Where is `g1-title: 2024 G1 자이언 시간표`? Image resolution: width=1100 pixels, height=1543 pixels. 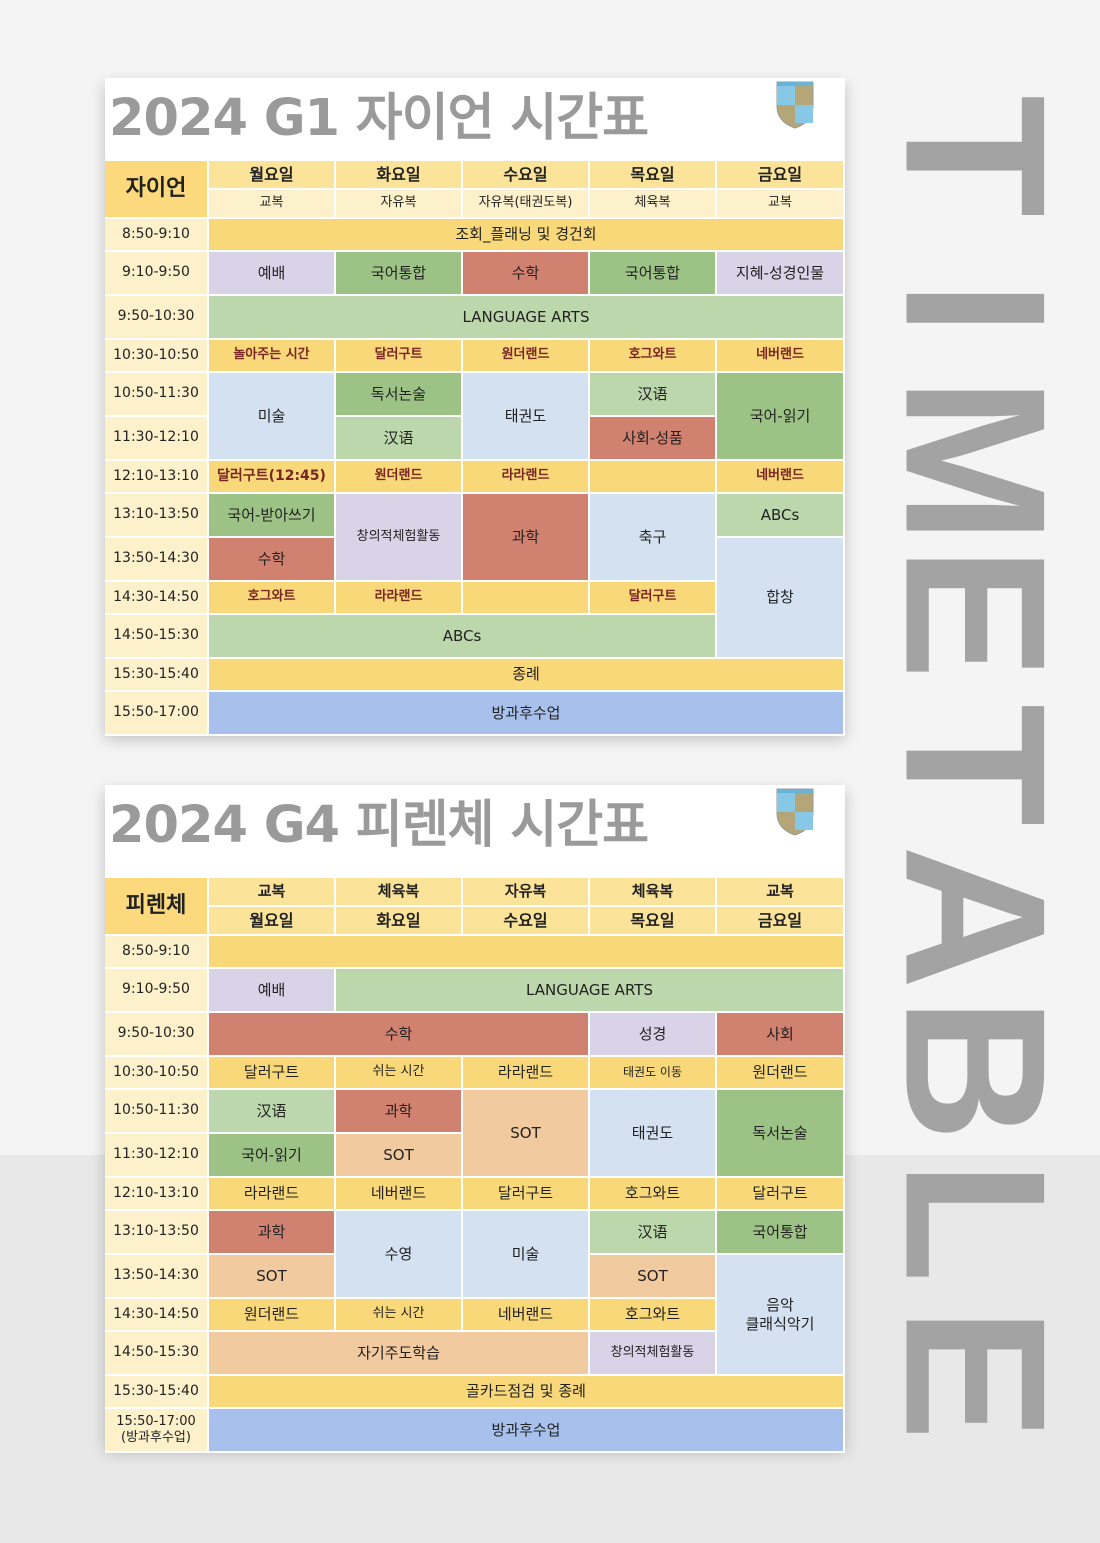
g1-title: 2024 G1 자이언 시간표 is located at coordinates (379, 118).